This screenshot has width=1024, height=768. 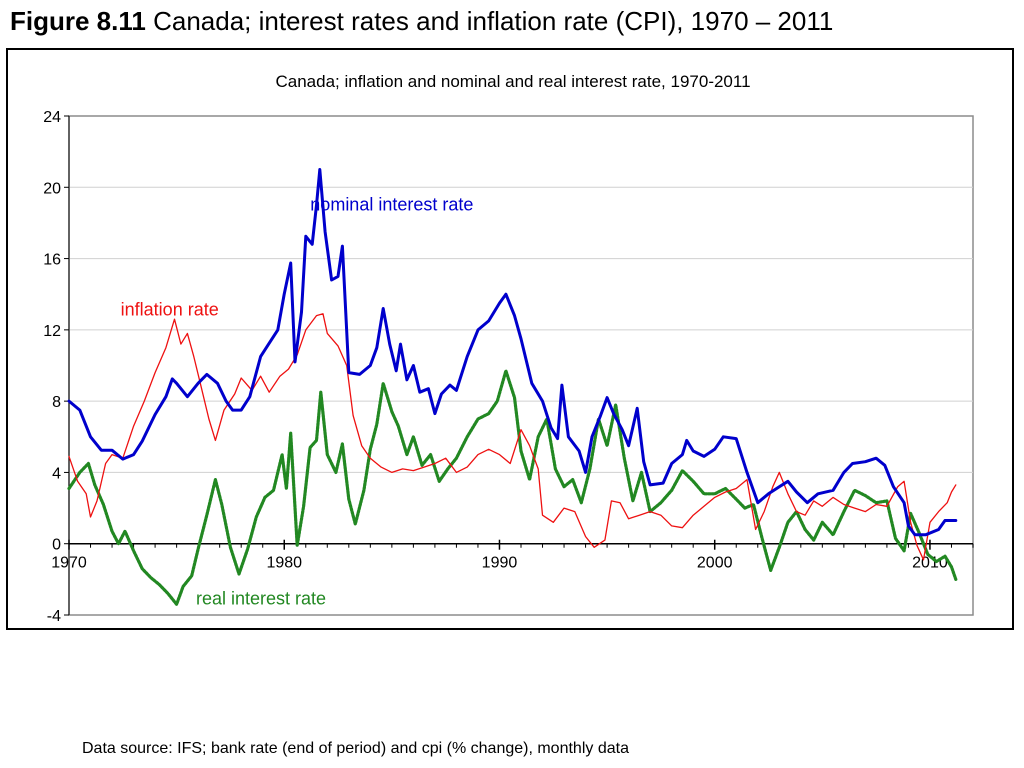 I want to click on series-label-real-interest-rate: real interest rate, so click(x=261, y=598).